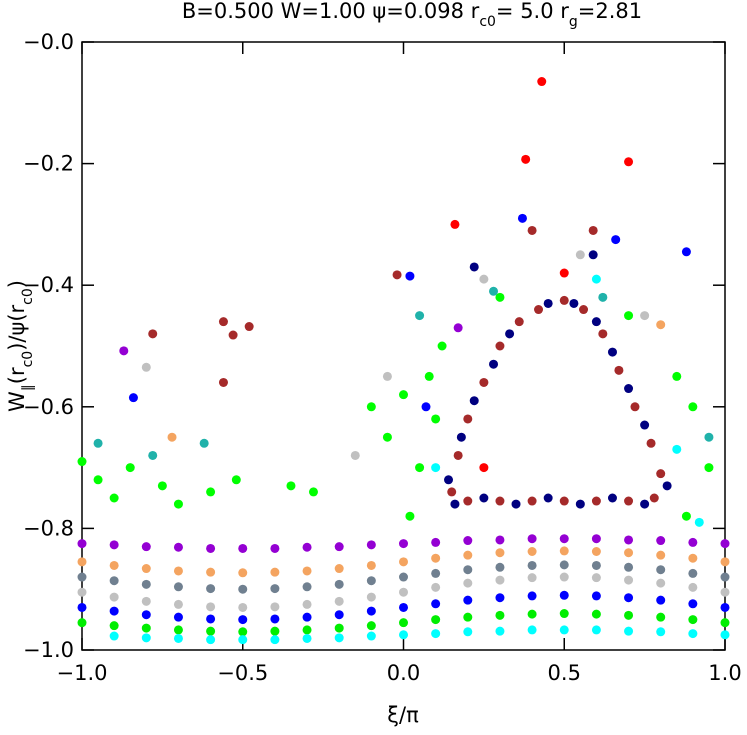  Describe the element at coordinates (610, 11) in the screenshot. I see `label-part: =2.81` at that location.